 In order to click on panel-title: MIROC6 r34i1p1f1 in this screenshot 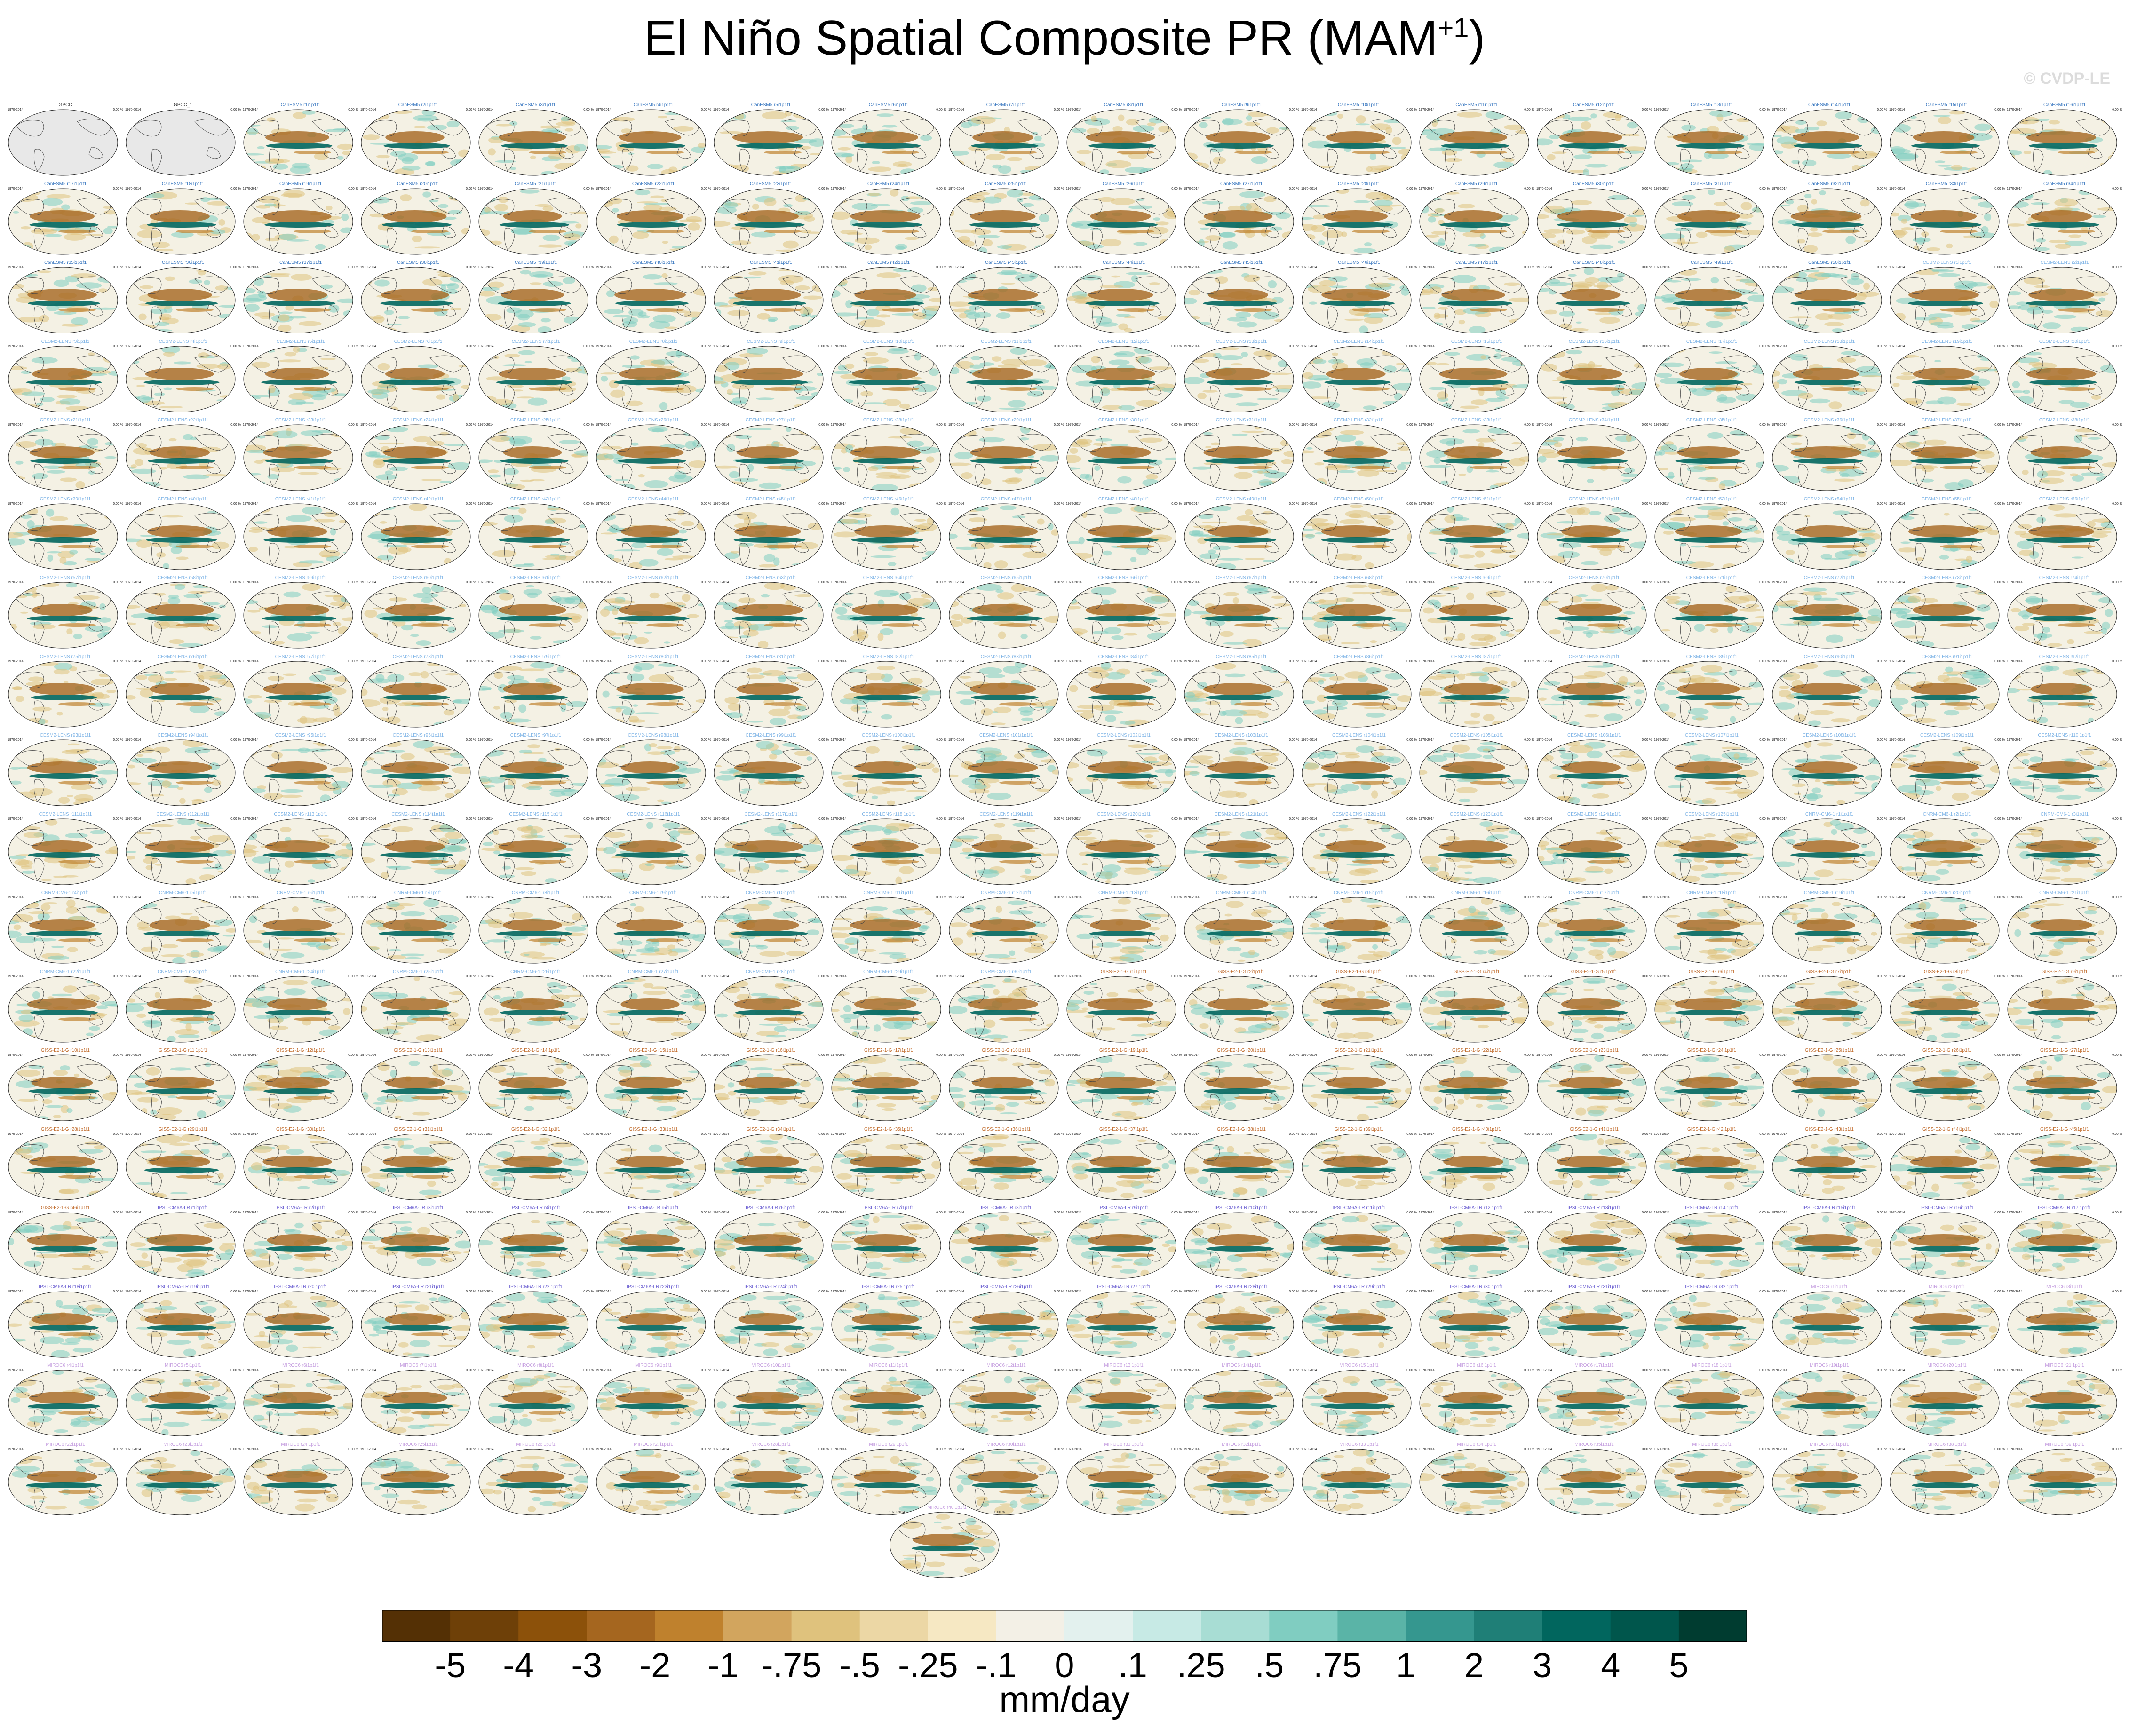, I will do `click(1476, 1444)`.